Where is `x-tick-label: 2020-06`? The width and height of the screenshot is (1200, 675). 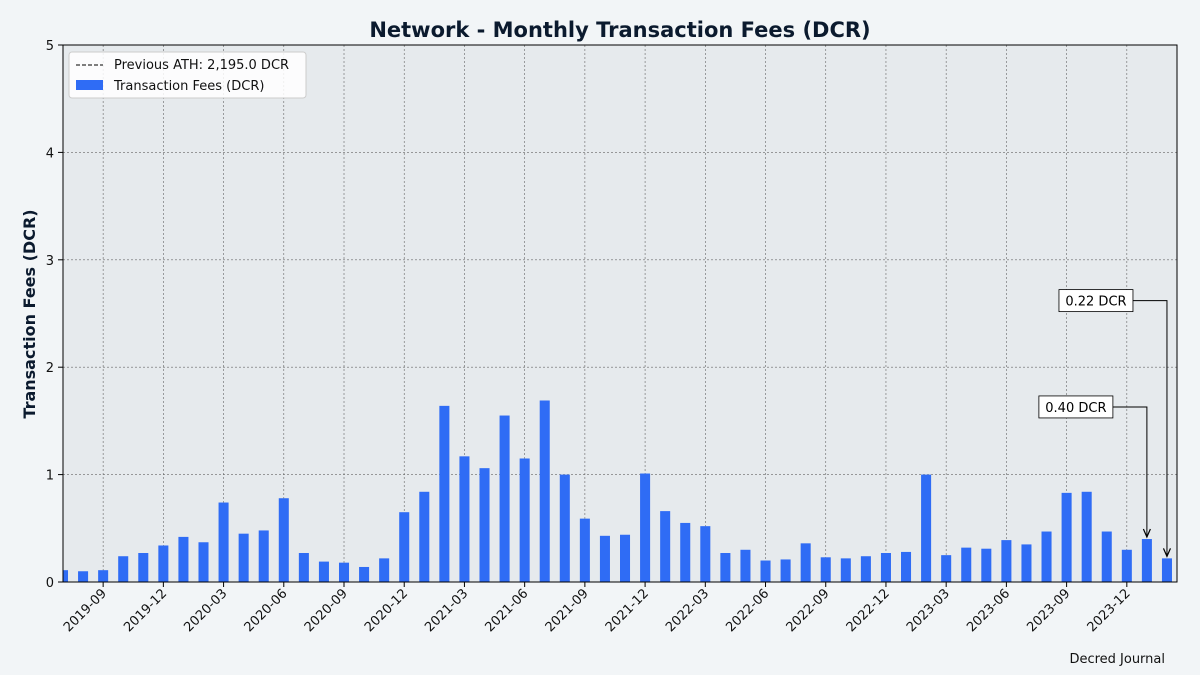 x-tick-label: 2020-06 is located at coordinates (266, 610).